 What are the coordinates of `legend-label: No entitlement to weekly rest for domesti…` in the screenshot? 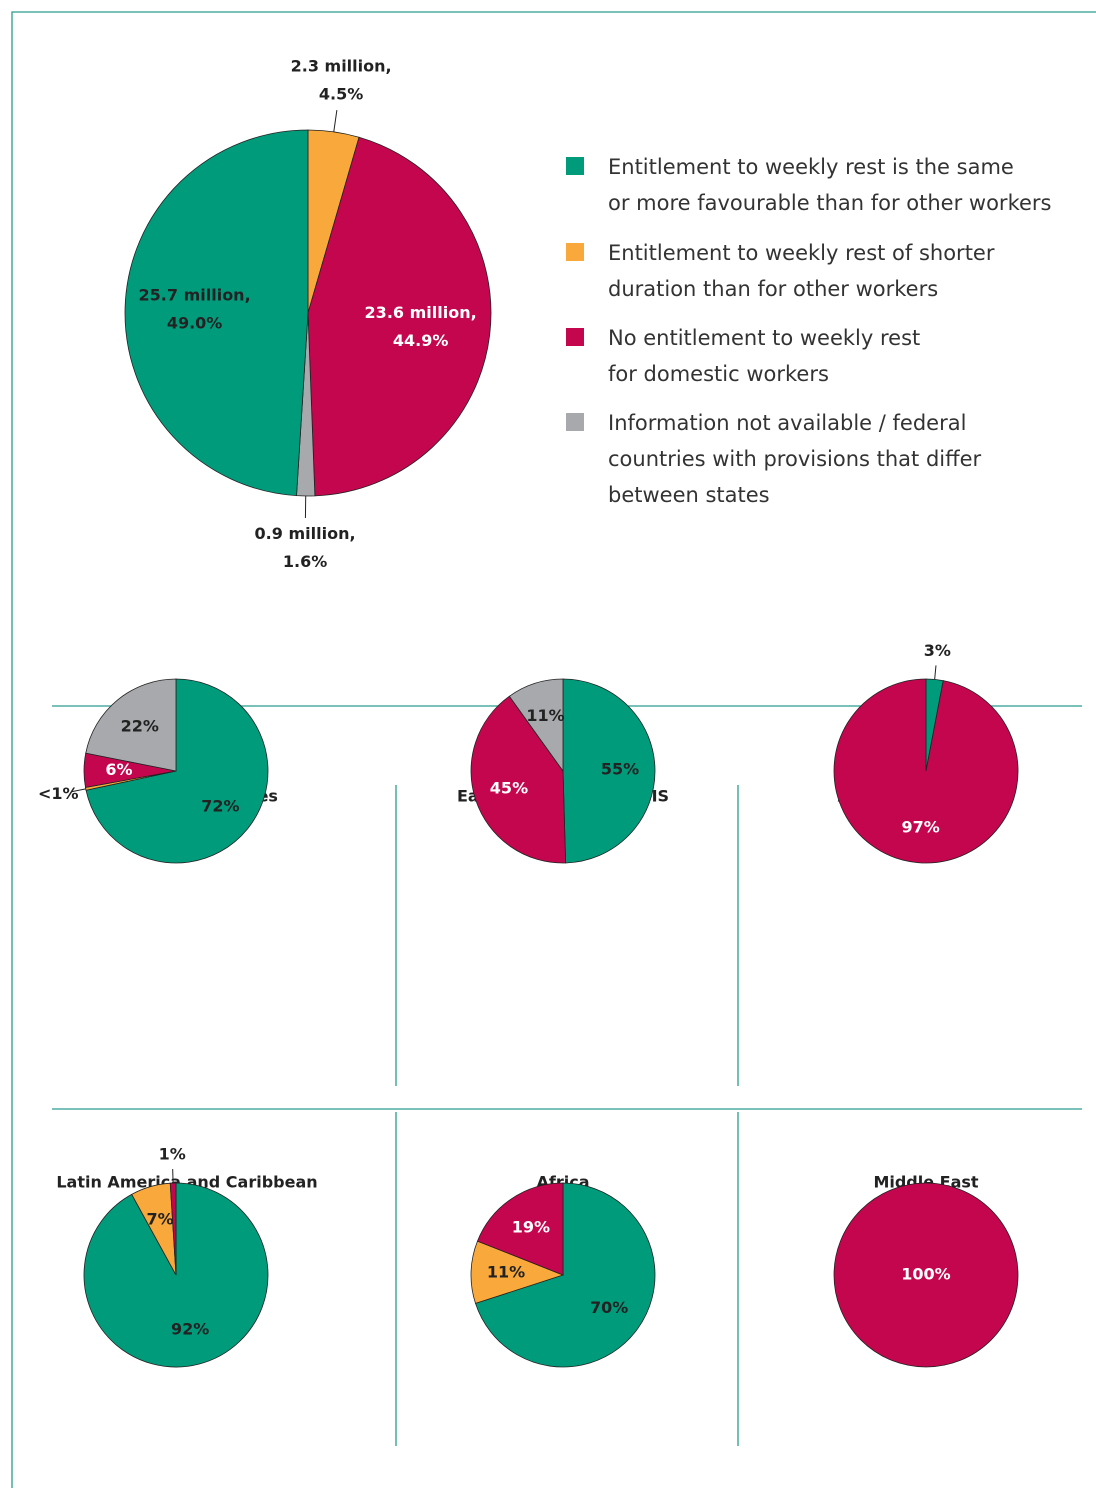 It's located at (764, 356).